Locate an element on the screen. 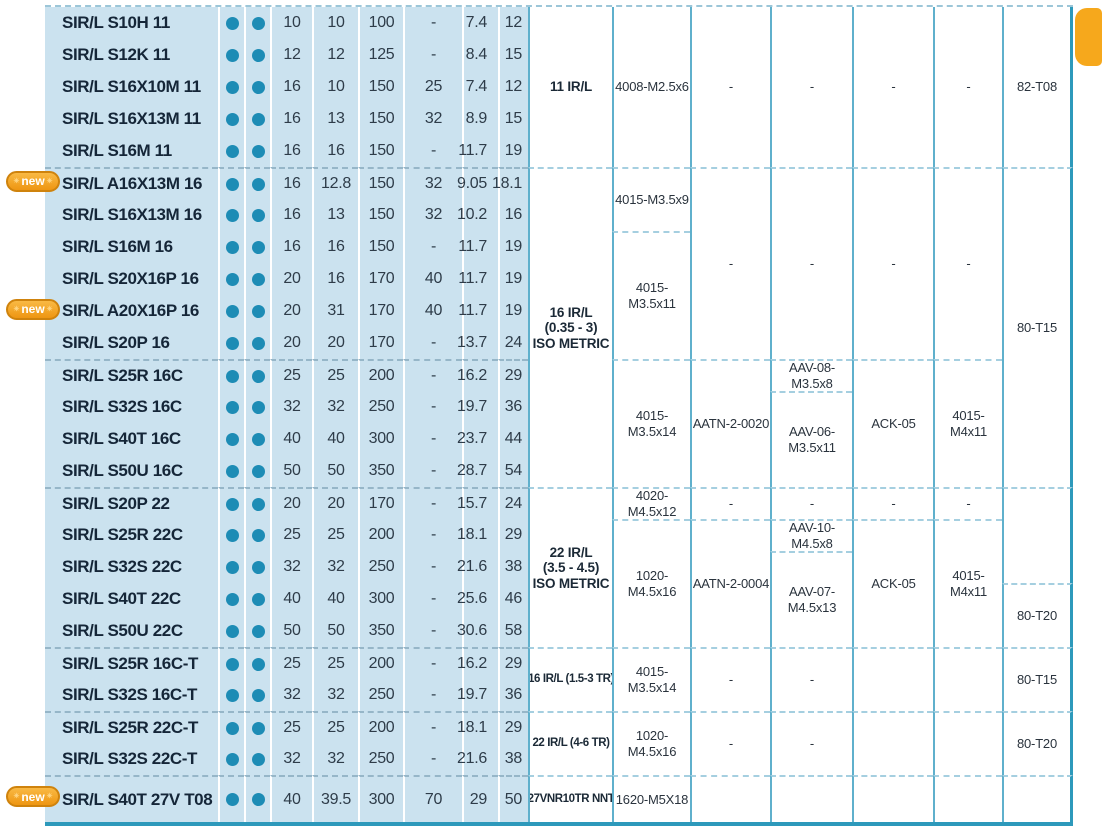  spec-value-cell: - is located at coordinates (432, 535).